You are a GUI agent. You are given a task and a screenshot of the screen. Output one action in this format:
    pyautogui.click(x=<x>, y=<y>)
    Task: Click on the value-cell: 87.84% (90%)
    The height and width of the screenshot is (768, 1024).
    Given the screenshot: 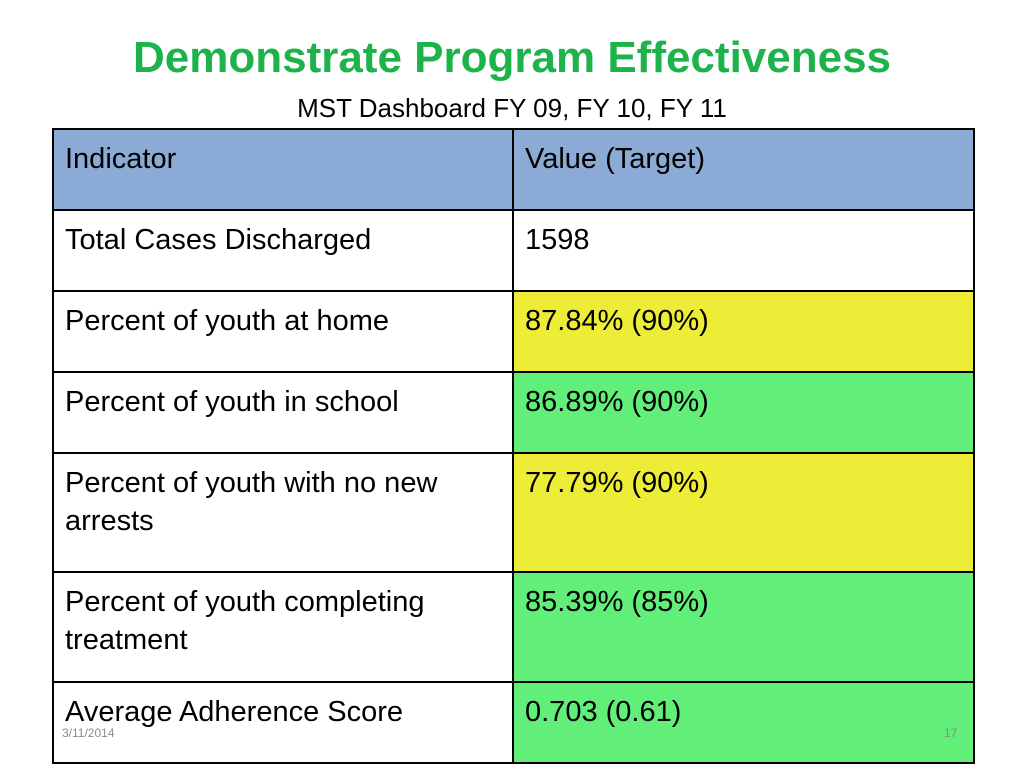 What is the action you would take?
    pyautogui.click(x=743, y=331)
    